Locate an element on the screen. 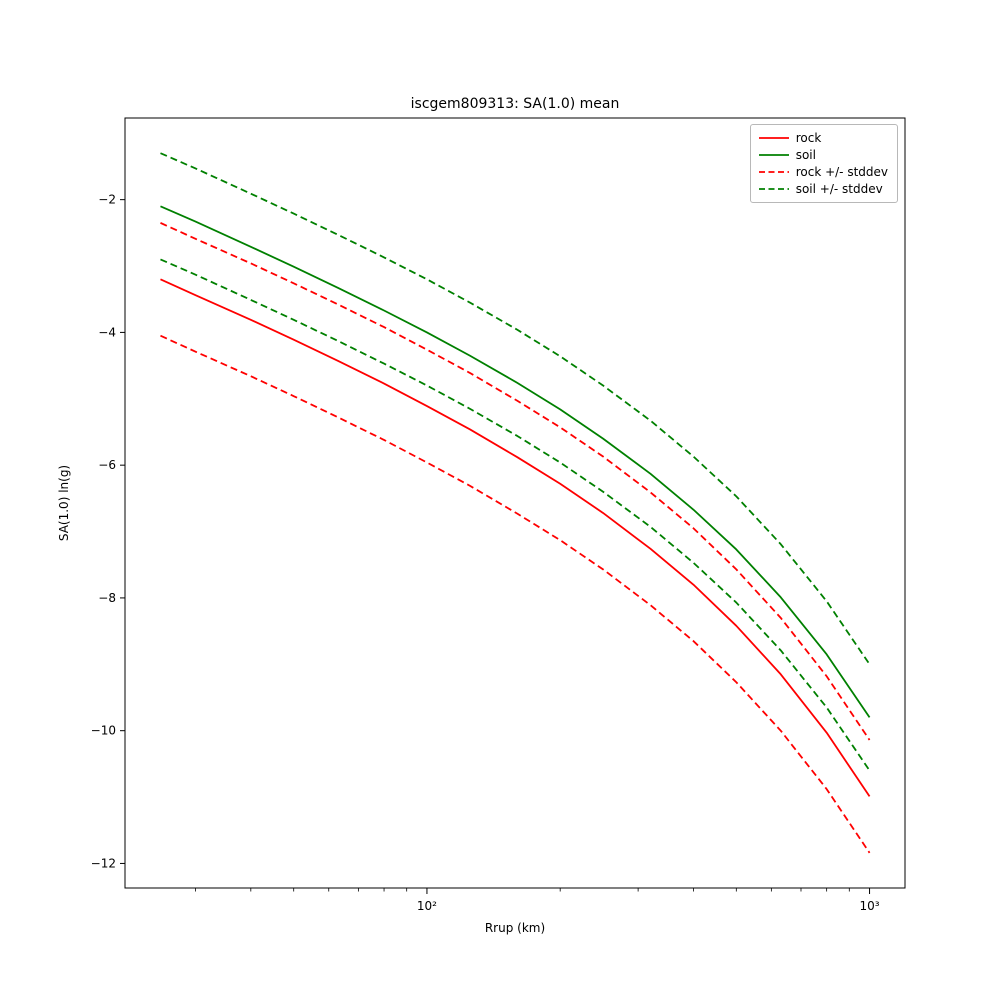 The width and height of the screenshot is (1000, 1000). x-axis-label: Rrup (km) is located at coordinates (515, 928).